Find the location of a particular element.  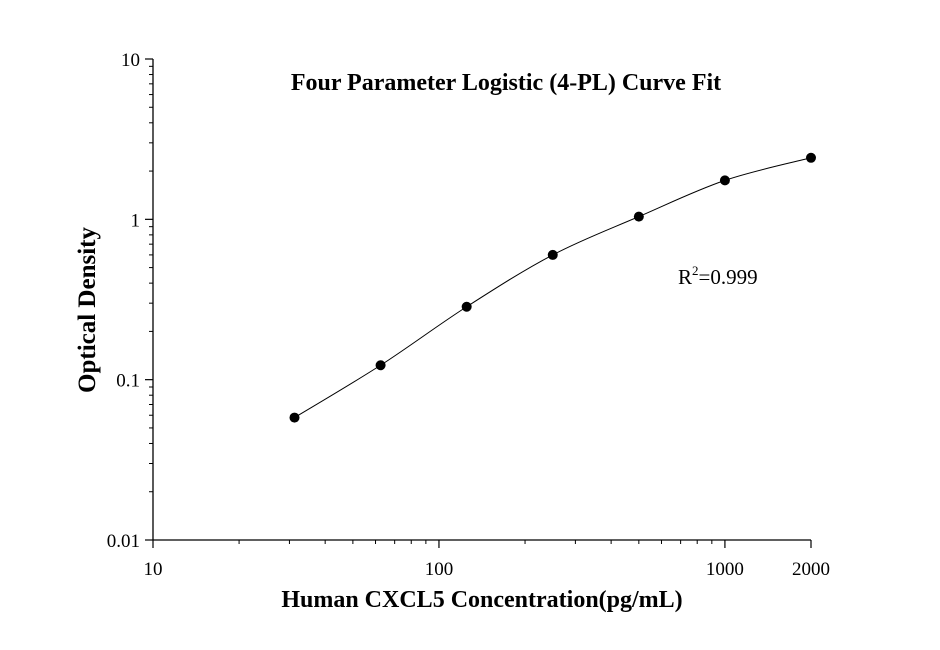

x-tick-label: 1000 is located at coordinates (725, 569).